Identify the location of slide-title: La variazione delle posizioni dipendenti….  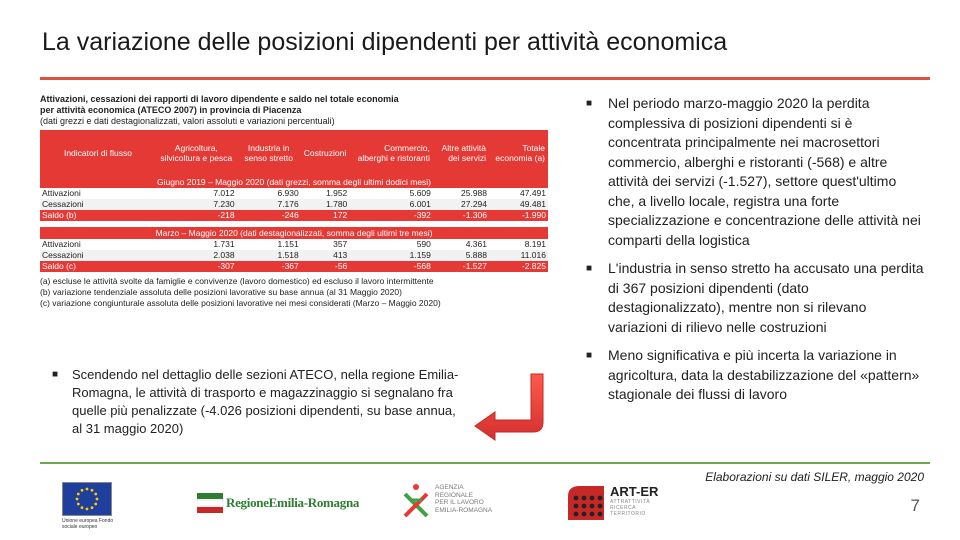
(385, 42).